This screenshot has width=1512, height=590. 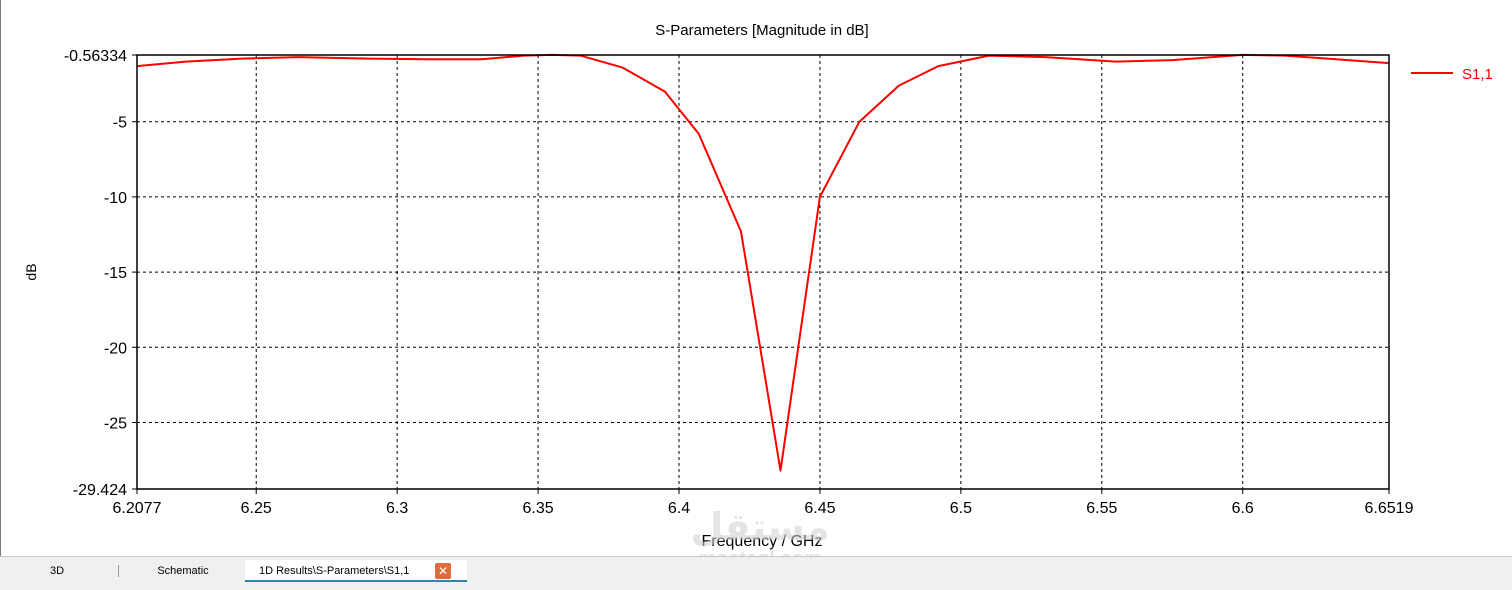 What do you see at coordinates (95, 56) in the screenshot?
I see `y-tick-label: -0.56334` at bounding box center [95, 56].